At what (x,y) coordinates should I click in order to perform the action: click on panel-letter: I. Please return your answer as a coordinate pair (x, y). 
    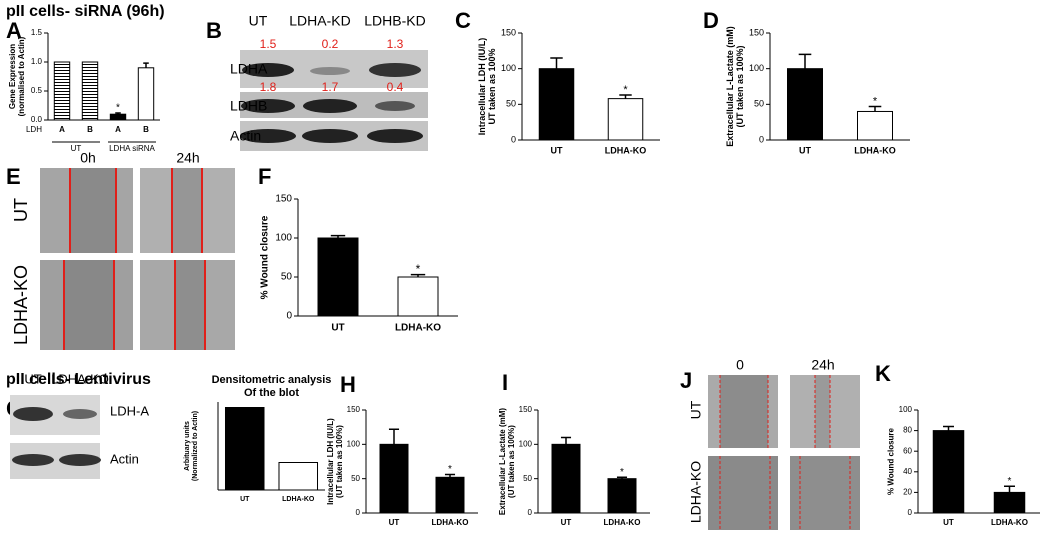
    Looking at the image, I should click on (505, 382).